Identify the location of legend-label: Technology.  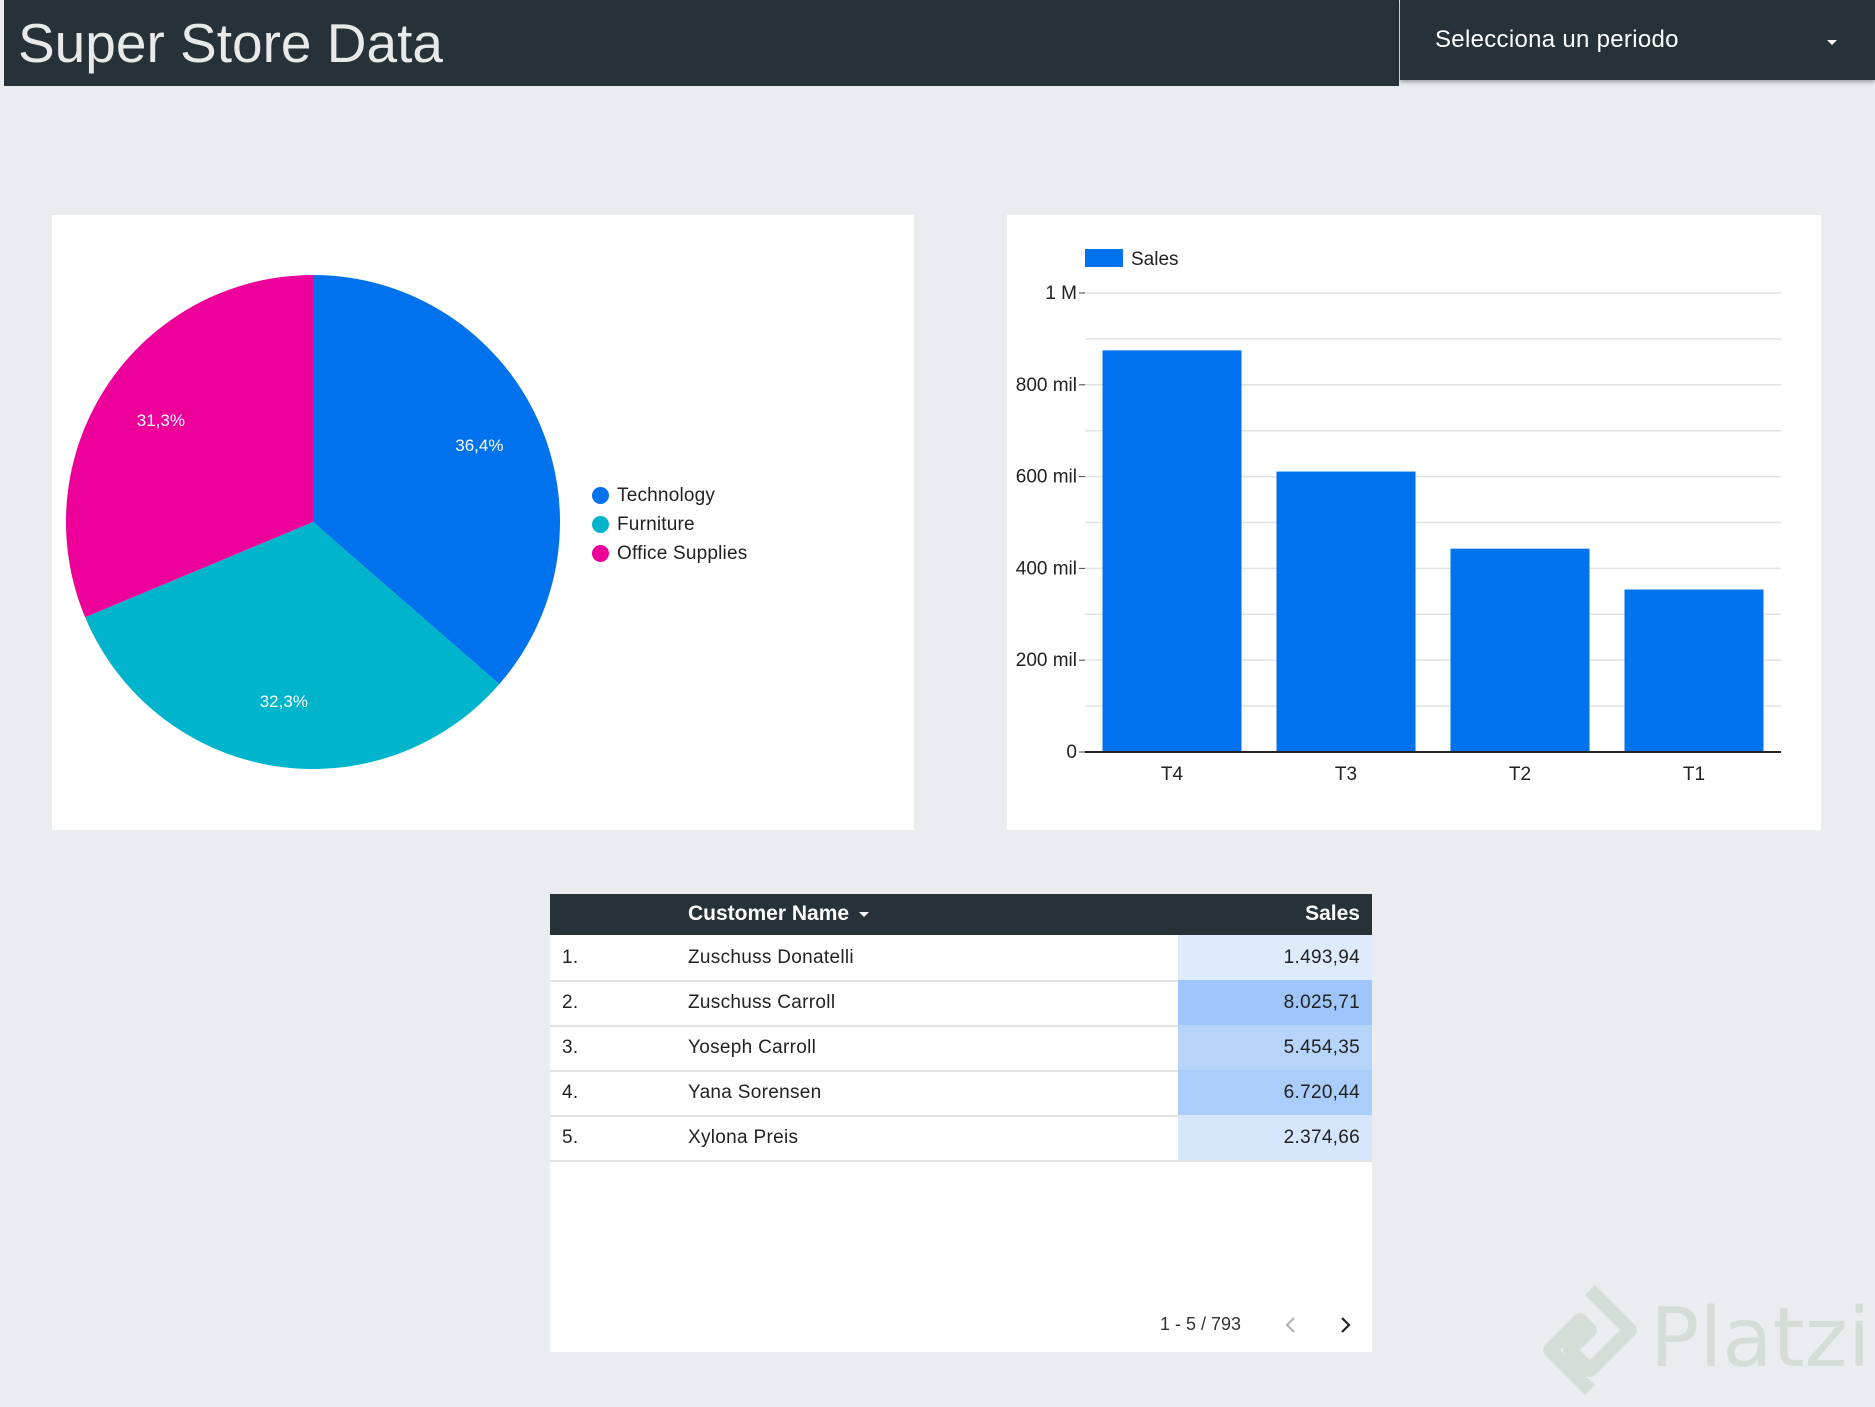
(666, 495).